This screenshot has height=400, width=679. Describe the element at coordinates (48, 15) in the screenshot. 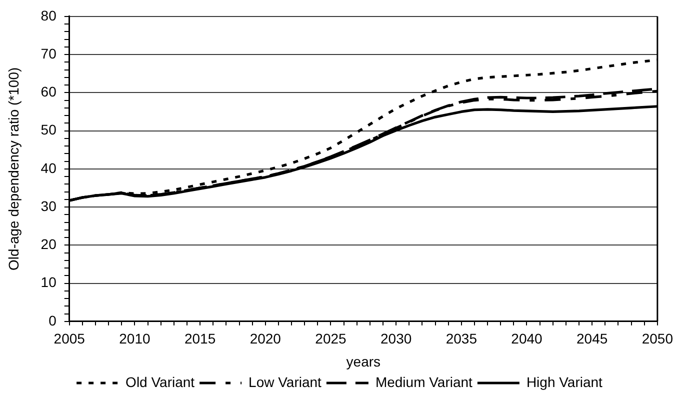

I see `y-tick-label: 80` at that location.